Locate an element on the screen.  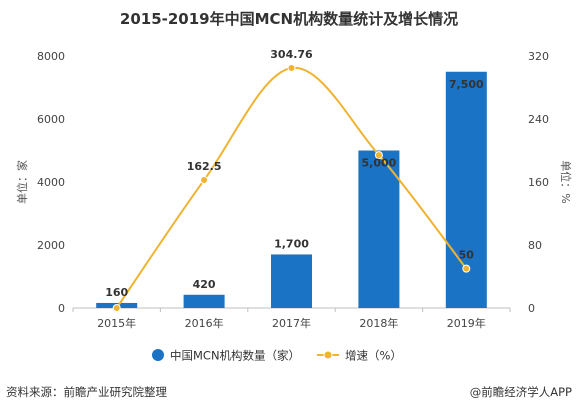
y-right-tick-label: 0 is located at coordinates (531, 308).